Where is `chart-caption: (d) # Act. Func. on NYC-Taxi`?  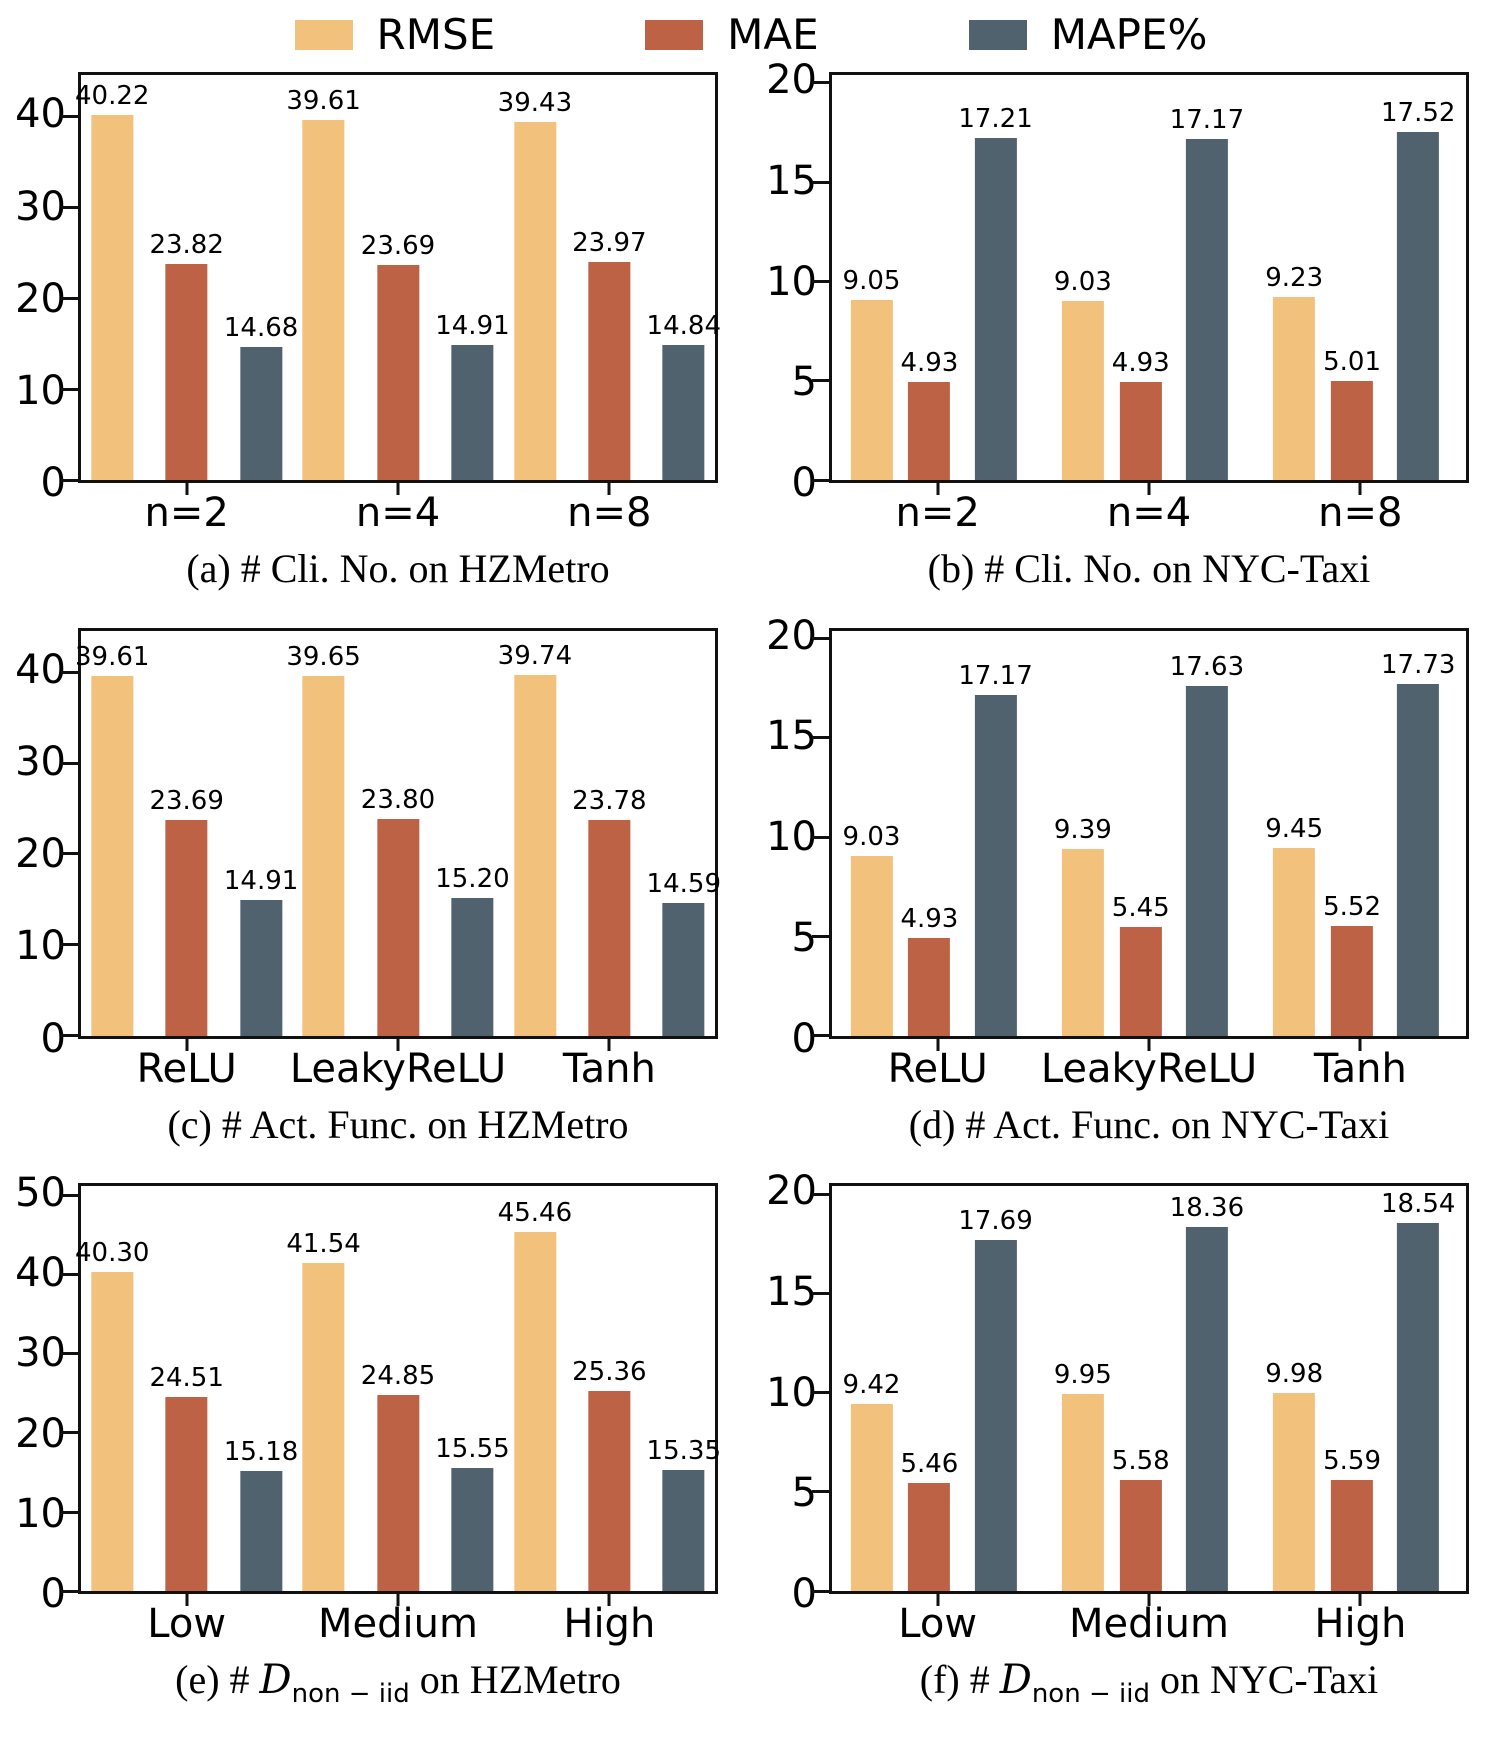
chart-caption: (d) # Act. Func. on NYC-Taxi is located at coordinates (1149, 1128).